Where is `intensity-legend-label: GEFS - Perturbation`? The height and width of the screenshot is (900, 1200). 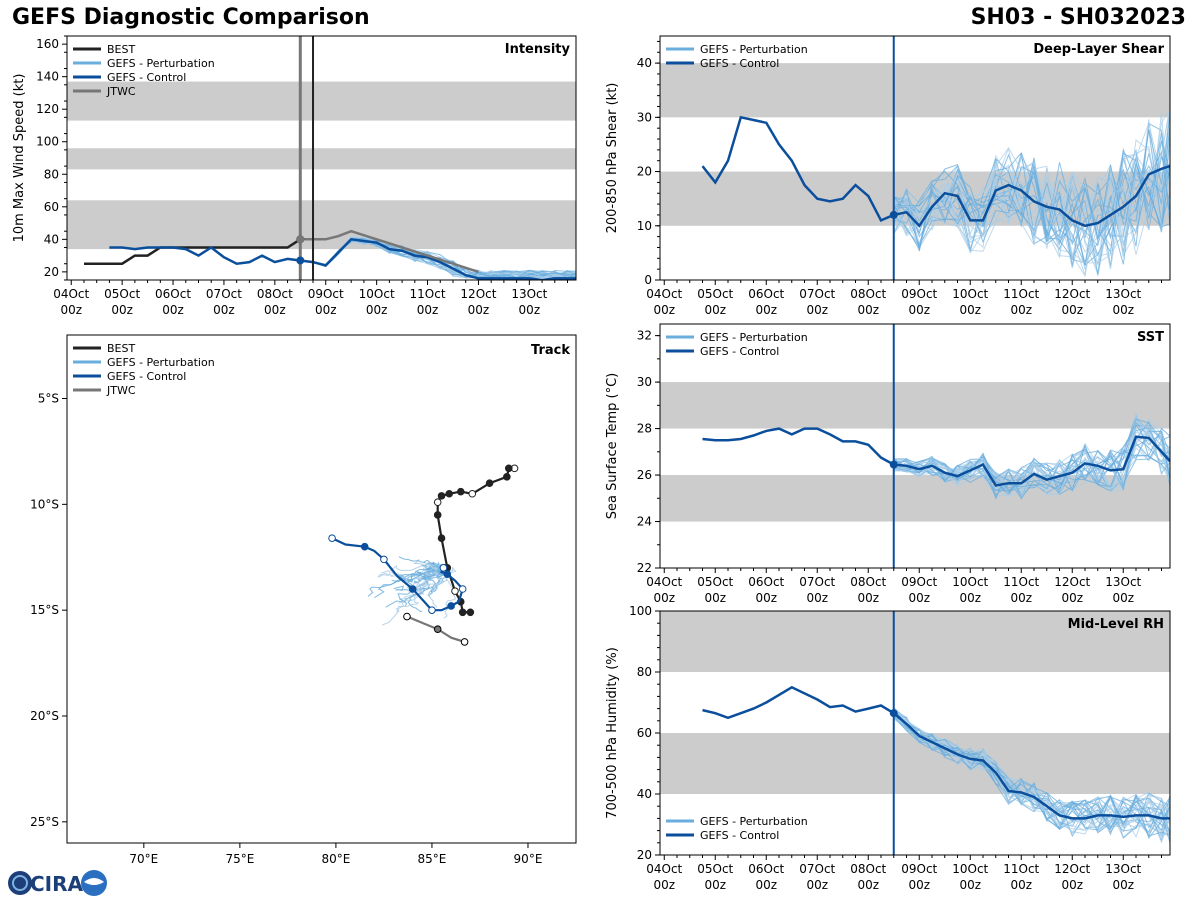 intensity-legend-label: GEFS - Perturbation is located at coordinates (161, 63).